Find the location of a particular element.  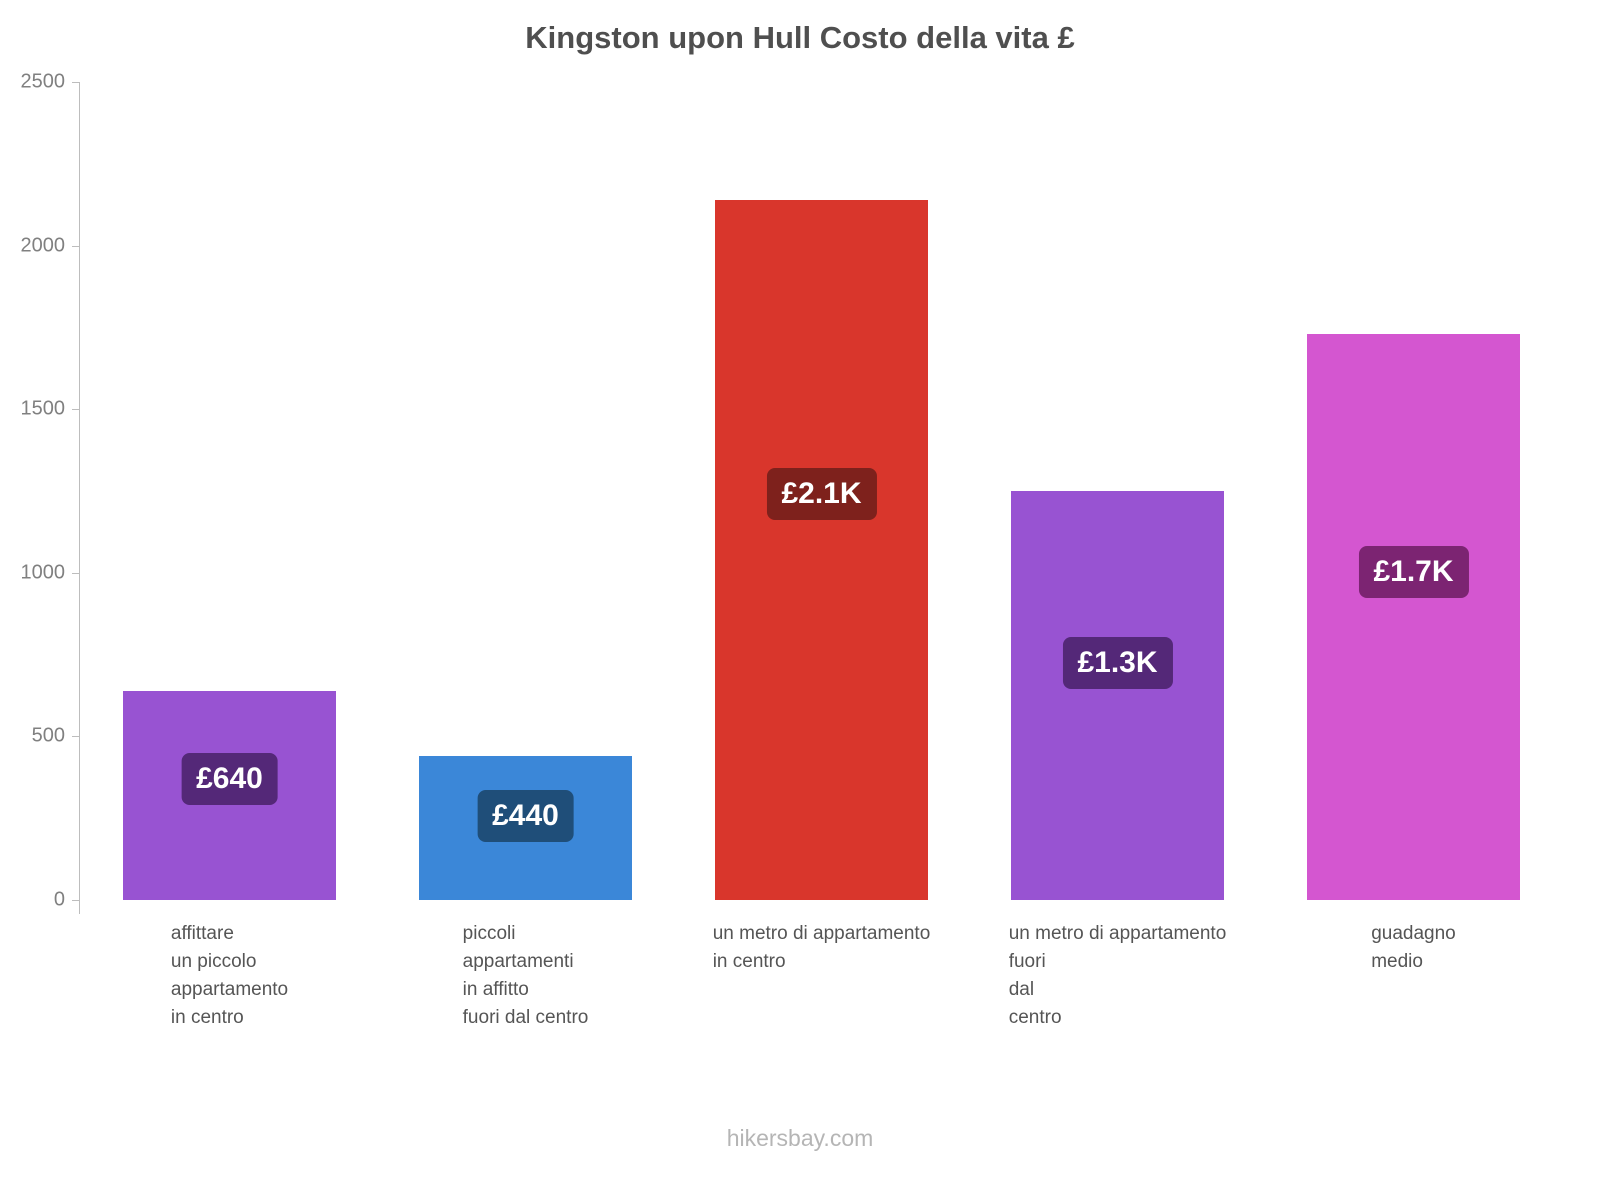

y-axis-tick-label: 1500 is located at coordinates (43, 408).